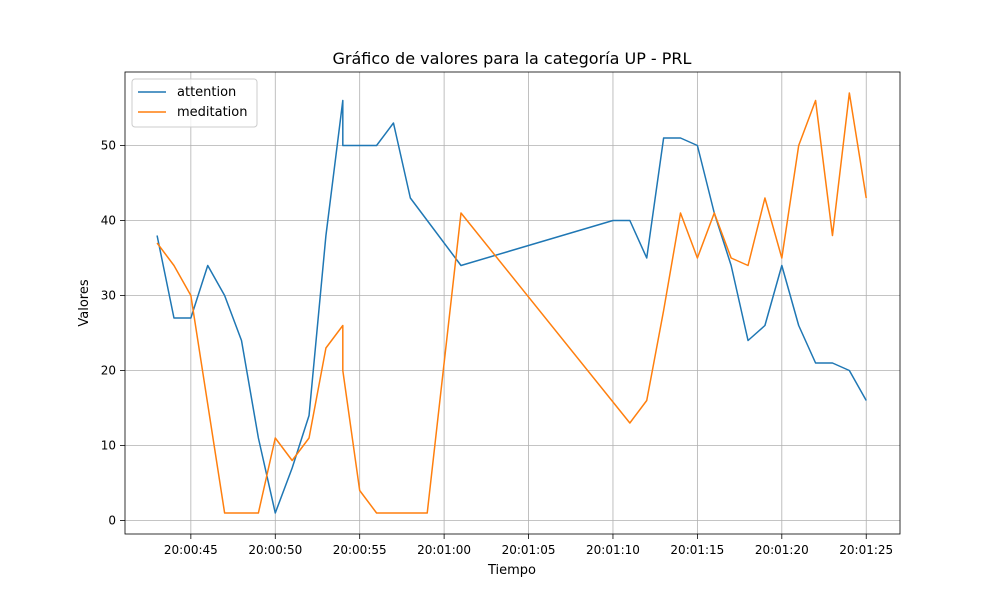 The height and width of the screenshot is (600, 1000). What do you see at coordinates (866, 550) in the screenshot?
I see `x-tick-label: 20:01:25` at bounding box center [866, 550].